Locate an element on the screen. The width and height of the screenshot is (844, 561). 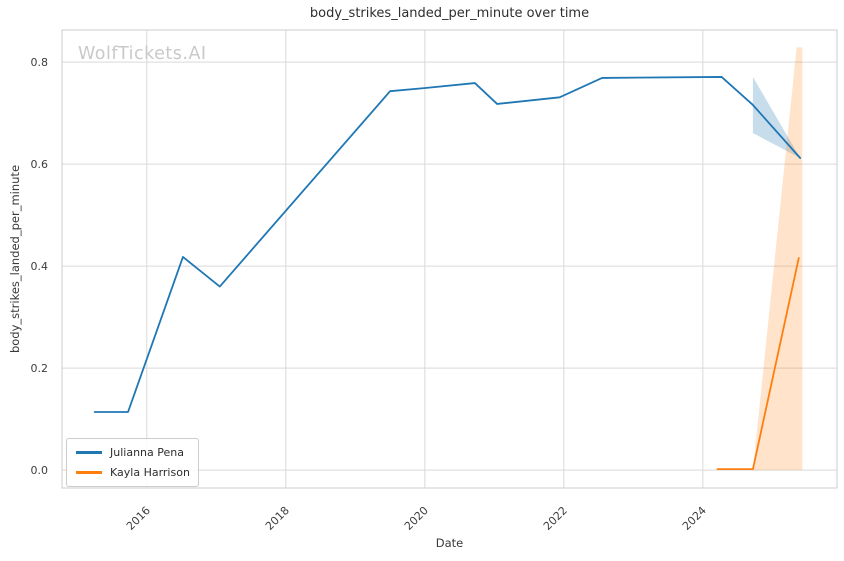
y-tick-label: 0.2 is located at coordinates (40, 368).